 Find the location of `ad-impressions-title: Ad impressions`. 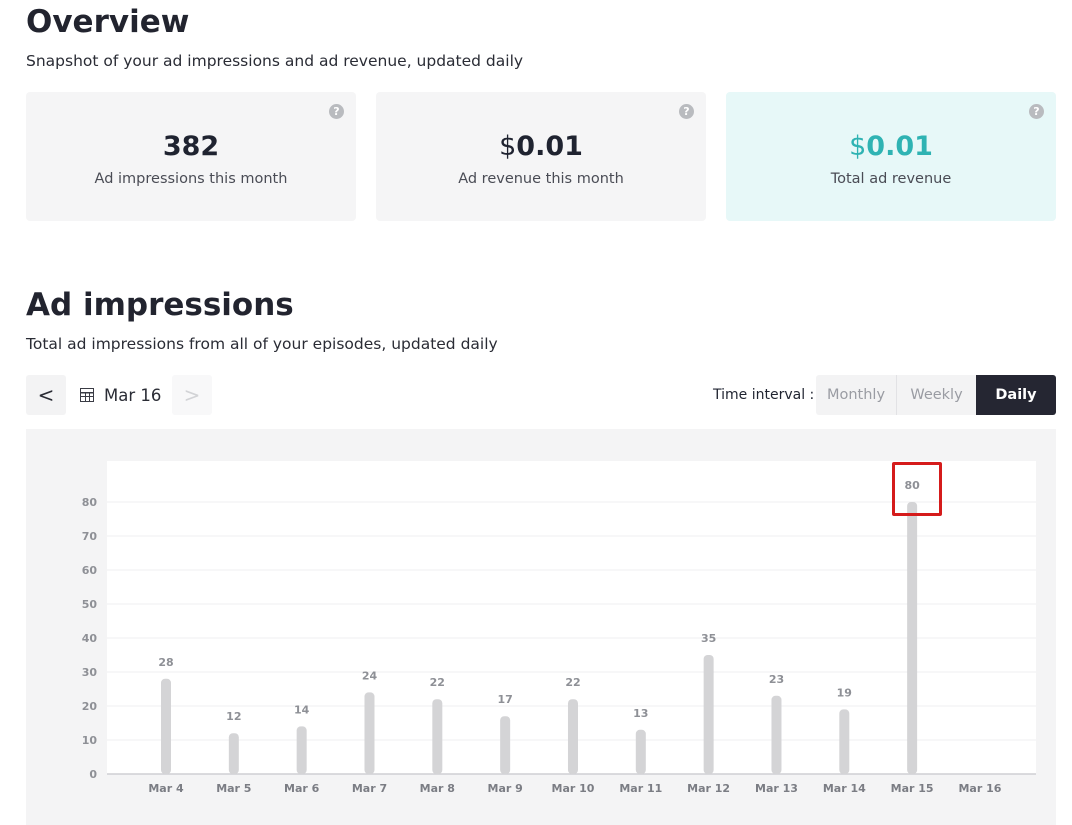

ad-impressions-title: Ad impressions is located at coordinates (160, 305).